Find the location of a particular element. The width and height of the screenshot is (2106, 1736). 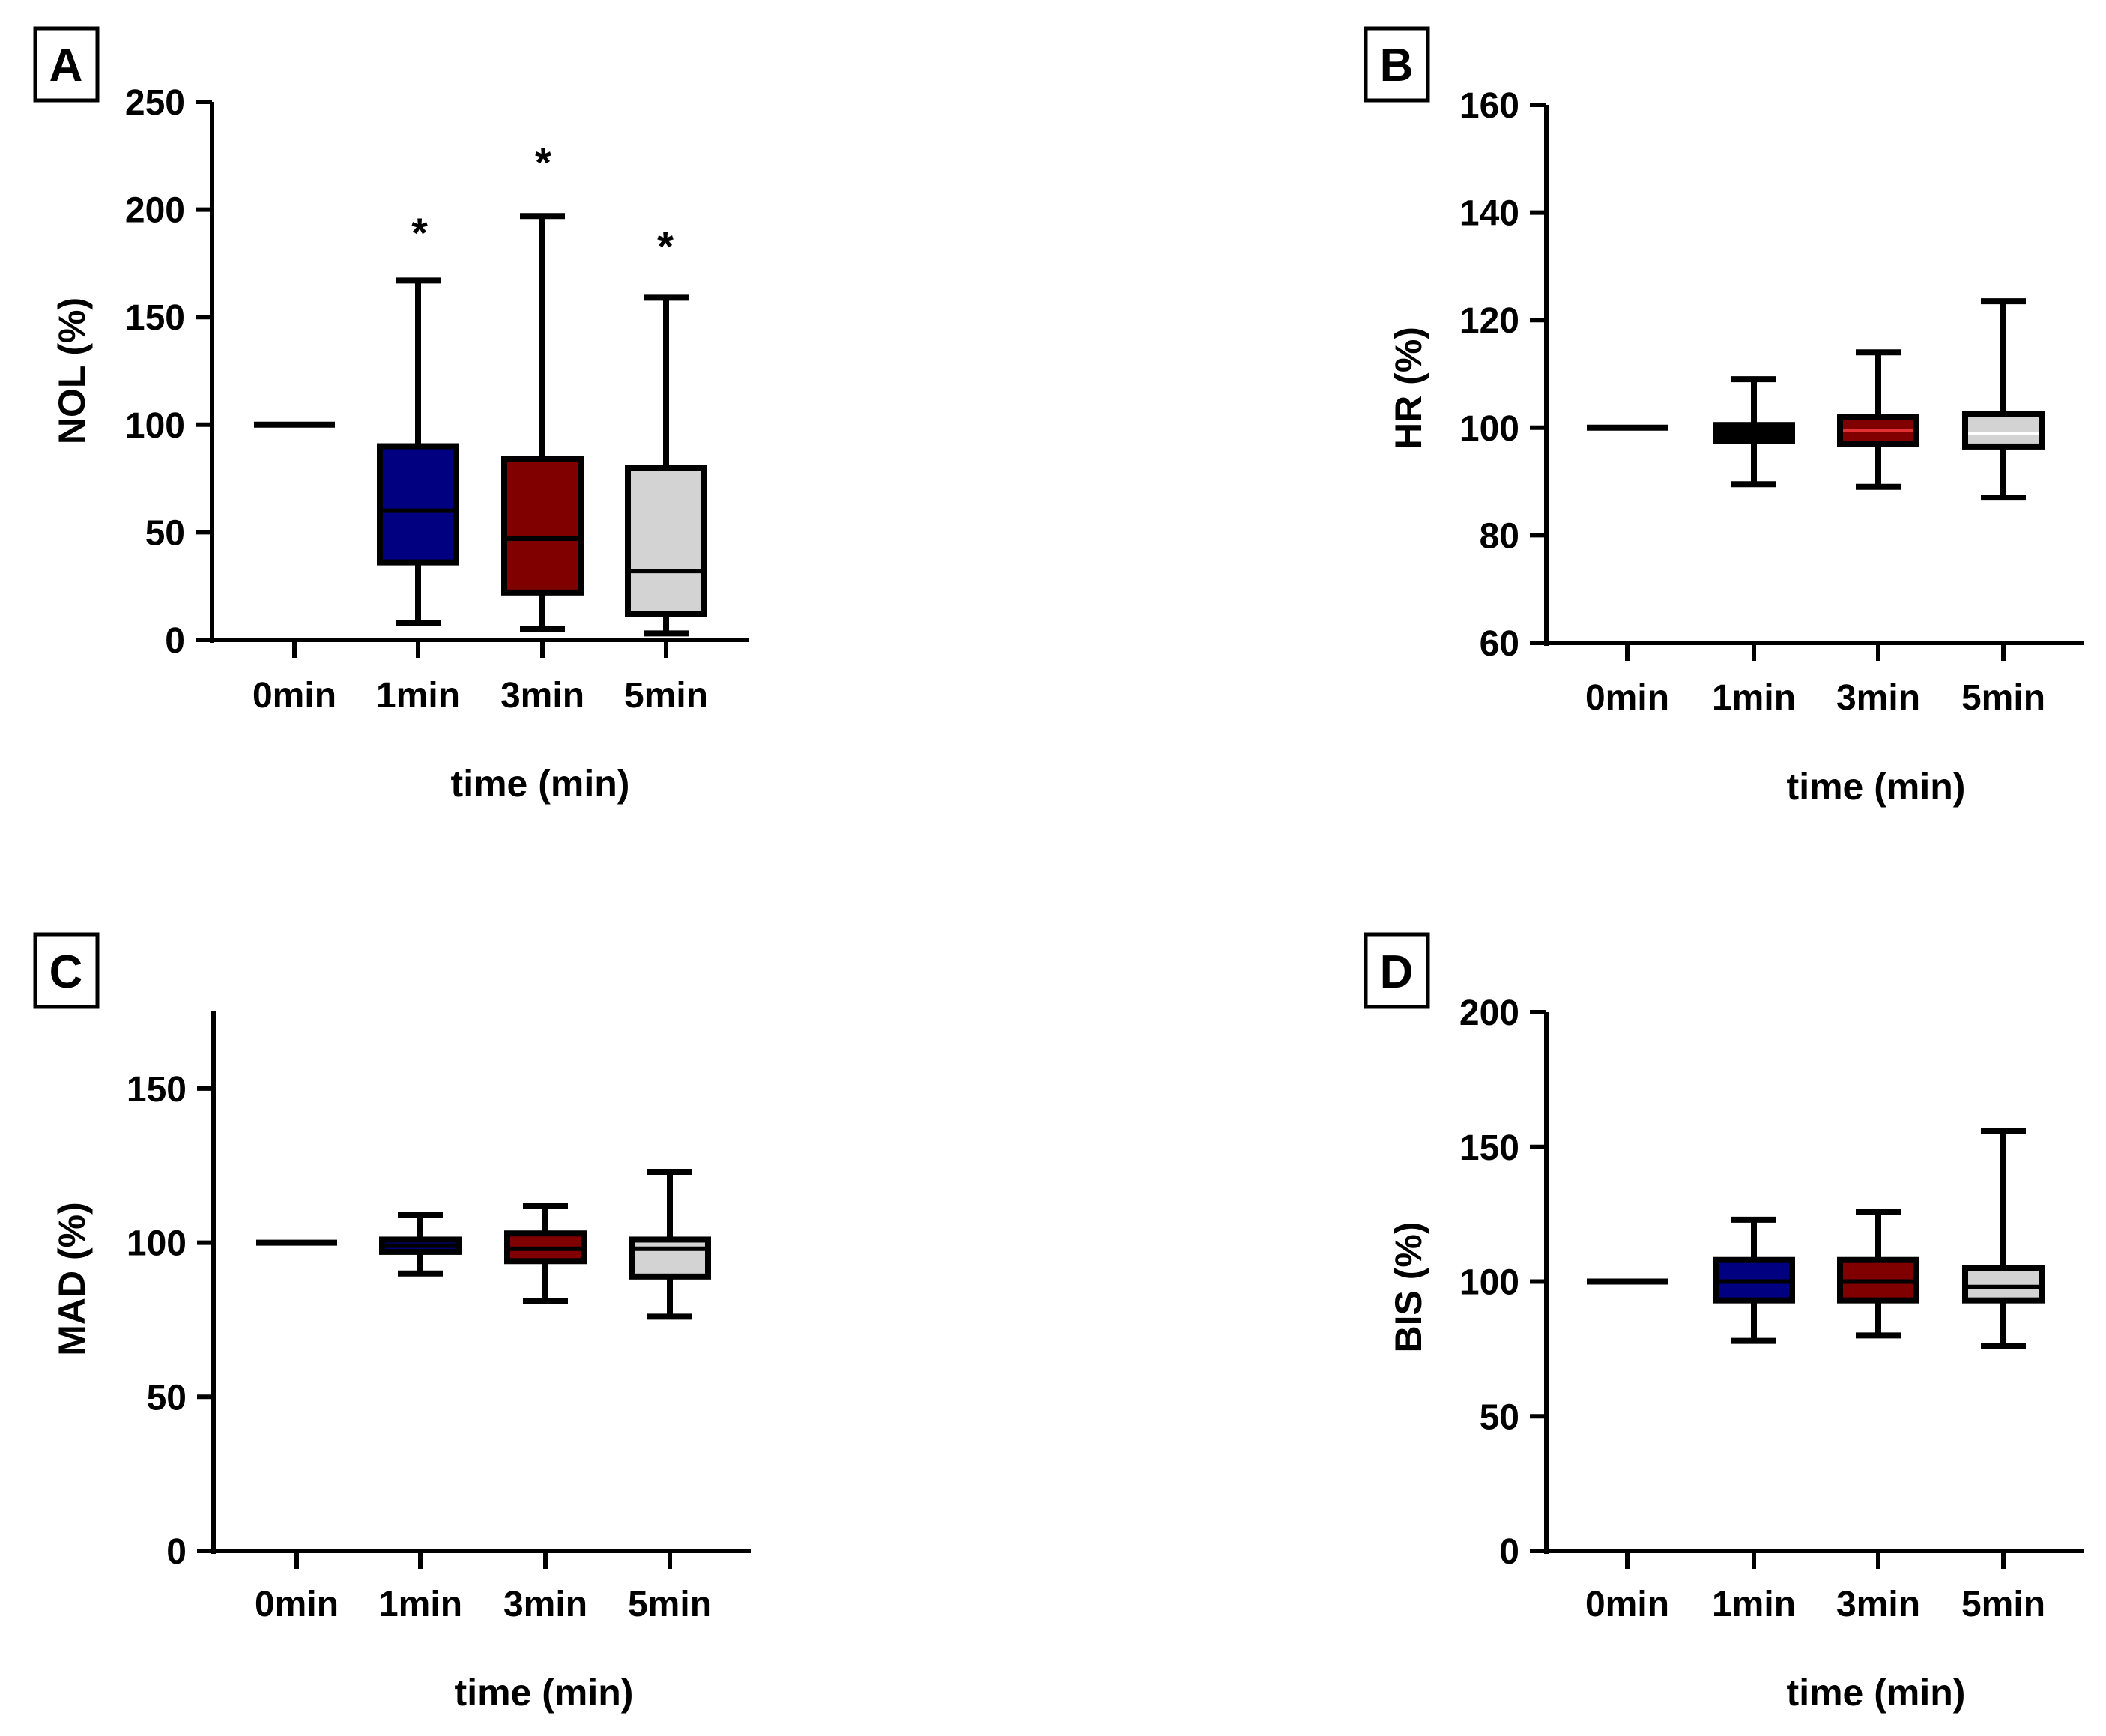

panel-label: B is located at coordinates (1397, 65).